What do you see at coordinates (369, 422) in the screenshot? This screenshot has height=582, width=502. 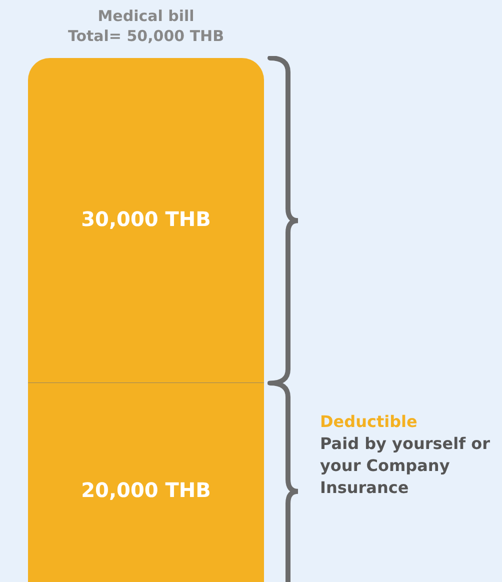 I see `text: Deductible` at bounding box center [369, 422].